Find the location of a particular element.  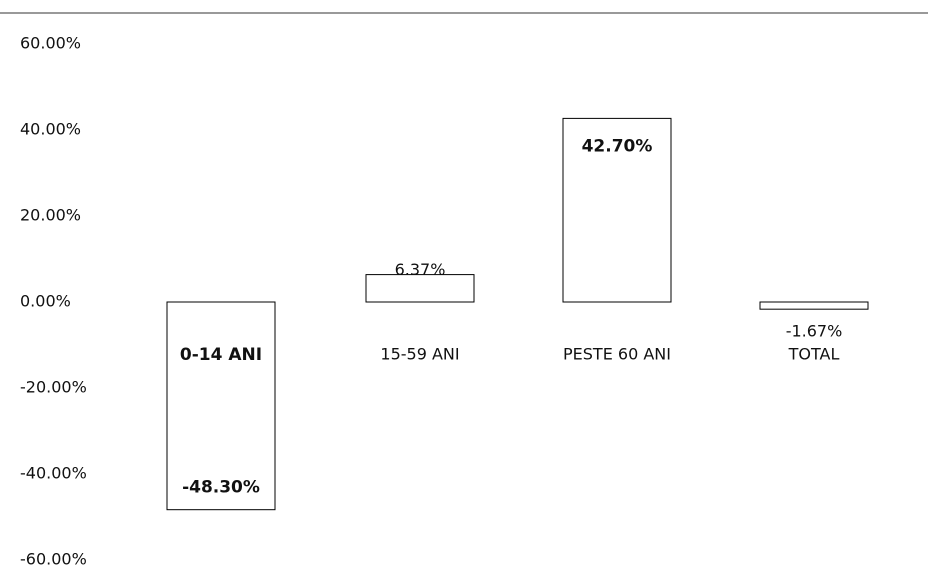

y-tick-label: 60.00% is located at coordinates (50, 43).